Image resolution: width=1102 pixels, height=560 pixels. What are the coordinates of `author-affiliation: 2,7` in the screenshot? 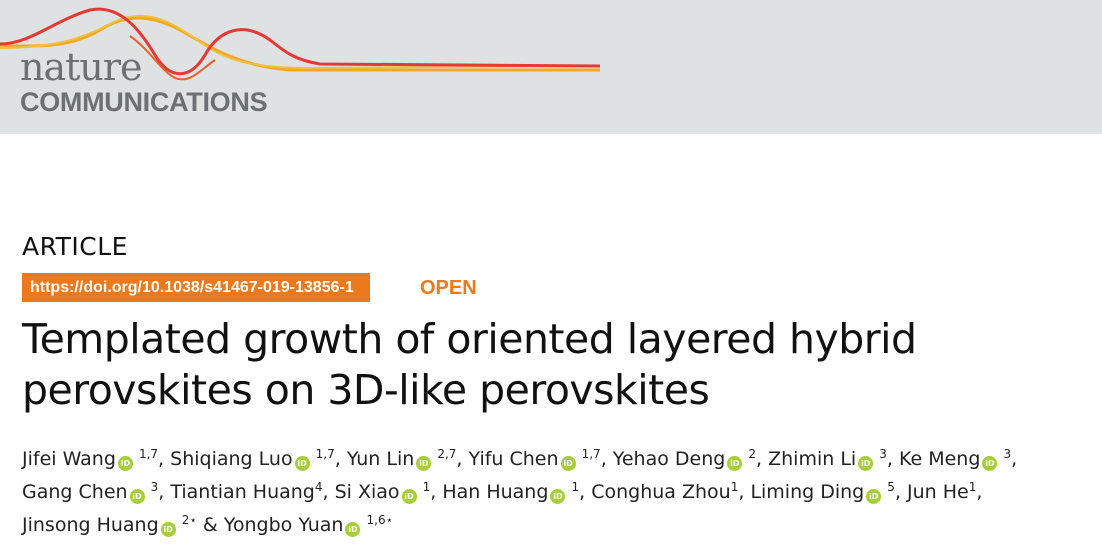 It's located at (447, 454).